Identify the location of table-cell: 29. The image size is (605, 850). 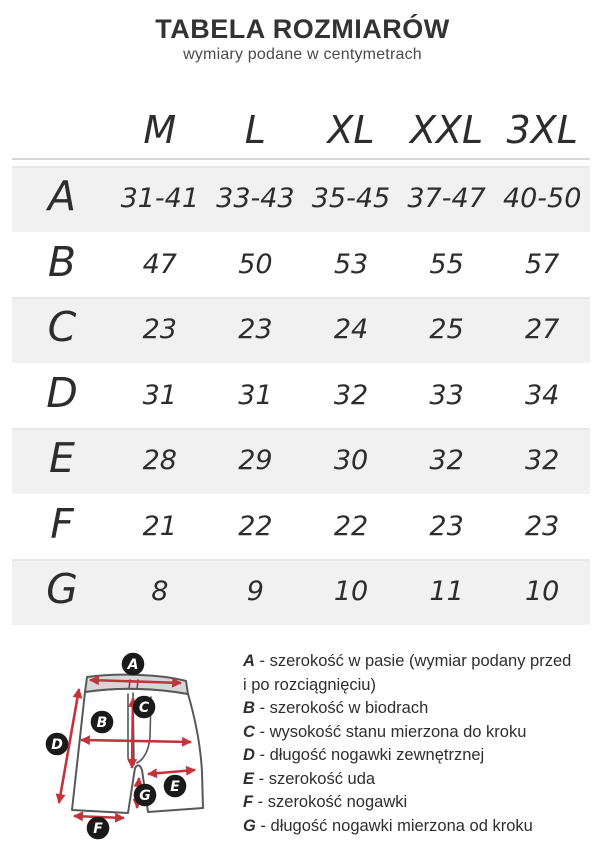
(255, 461).